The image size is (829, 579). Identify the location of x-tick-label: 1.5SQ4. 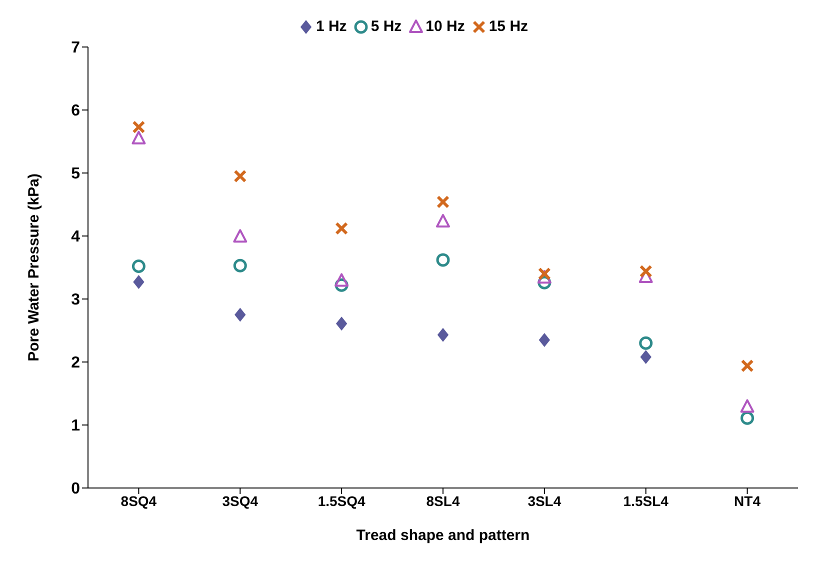
(342, 500).